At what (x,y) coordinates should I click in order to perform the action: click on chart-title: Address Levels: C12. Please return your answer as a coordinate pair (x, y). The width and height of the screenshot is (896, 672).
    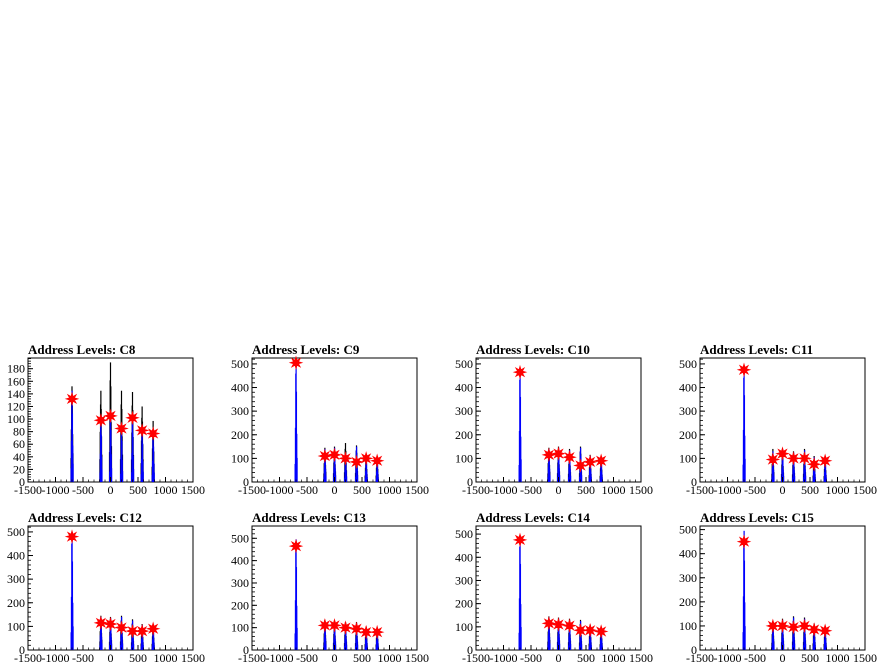
    Looking at the image, I should click on (85, 517).